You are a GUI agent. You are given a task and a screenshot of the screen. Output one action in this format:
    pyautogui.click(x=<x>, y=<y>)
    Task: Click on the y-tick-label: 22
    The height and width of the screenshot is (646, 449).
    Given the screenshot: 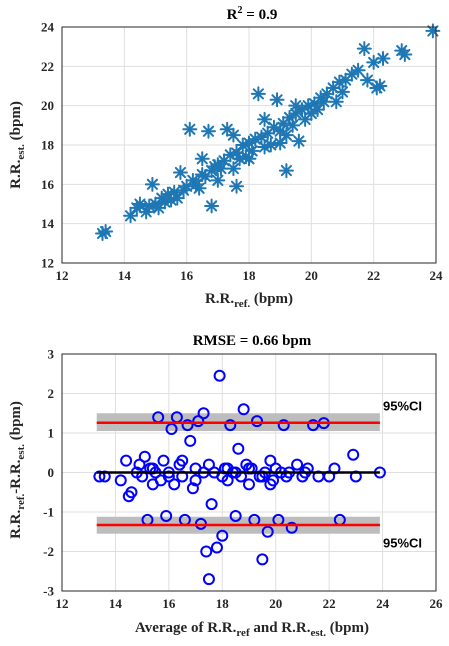 What is the action you would take?
    pyautogui.click(x=47, y=66)
    